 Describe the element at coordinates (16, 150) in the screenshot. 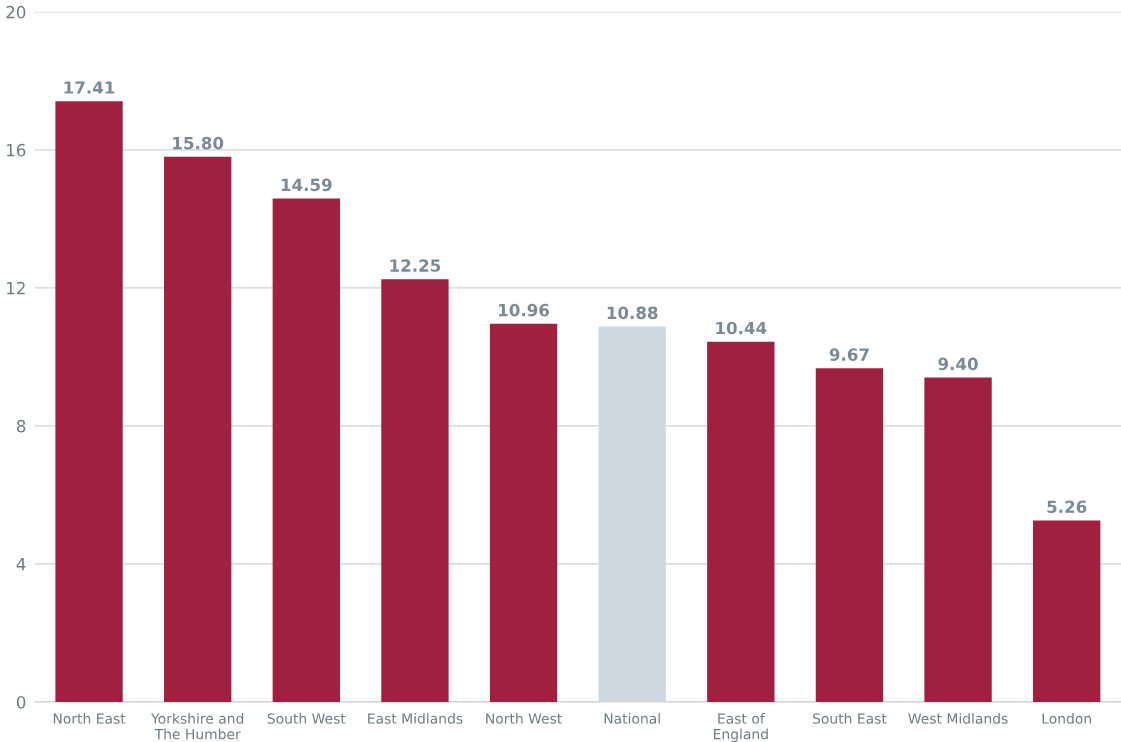

I see `y-tick-label: 16` at that location.